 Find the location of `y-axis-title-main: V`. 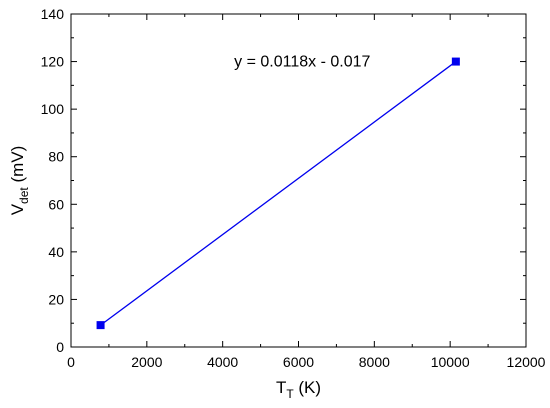

y-axis-title-main: V is located at coordinates (17, 209).